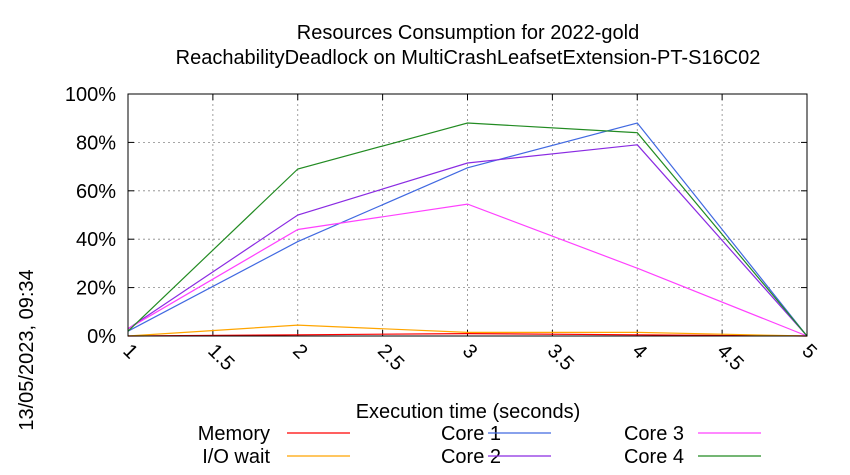 This screenshot has height=475, width=850. What do you see at coordinates (471, 457) in the screenshot?
I see `legend-label: Core 2` at bounding box center [471, 457].